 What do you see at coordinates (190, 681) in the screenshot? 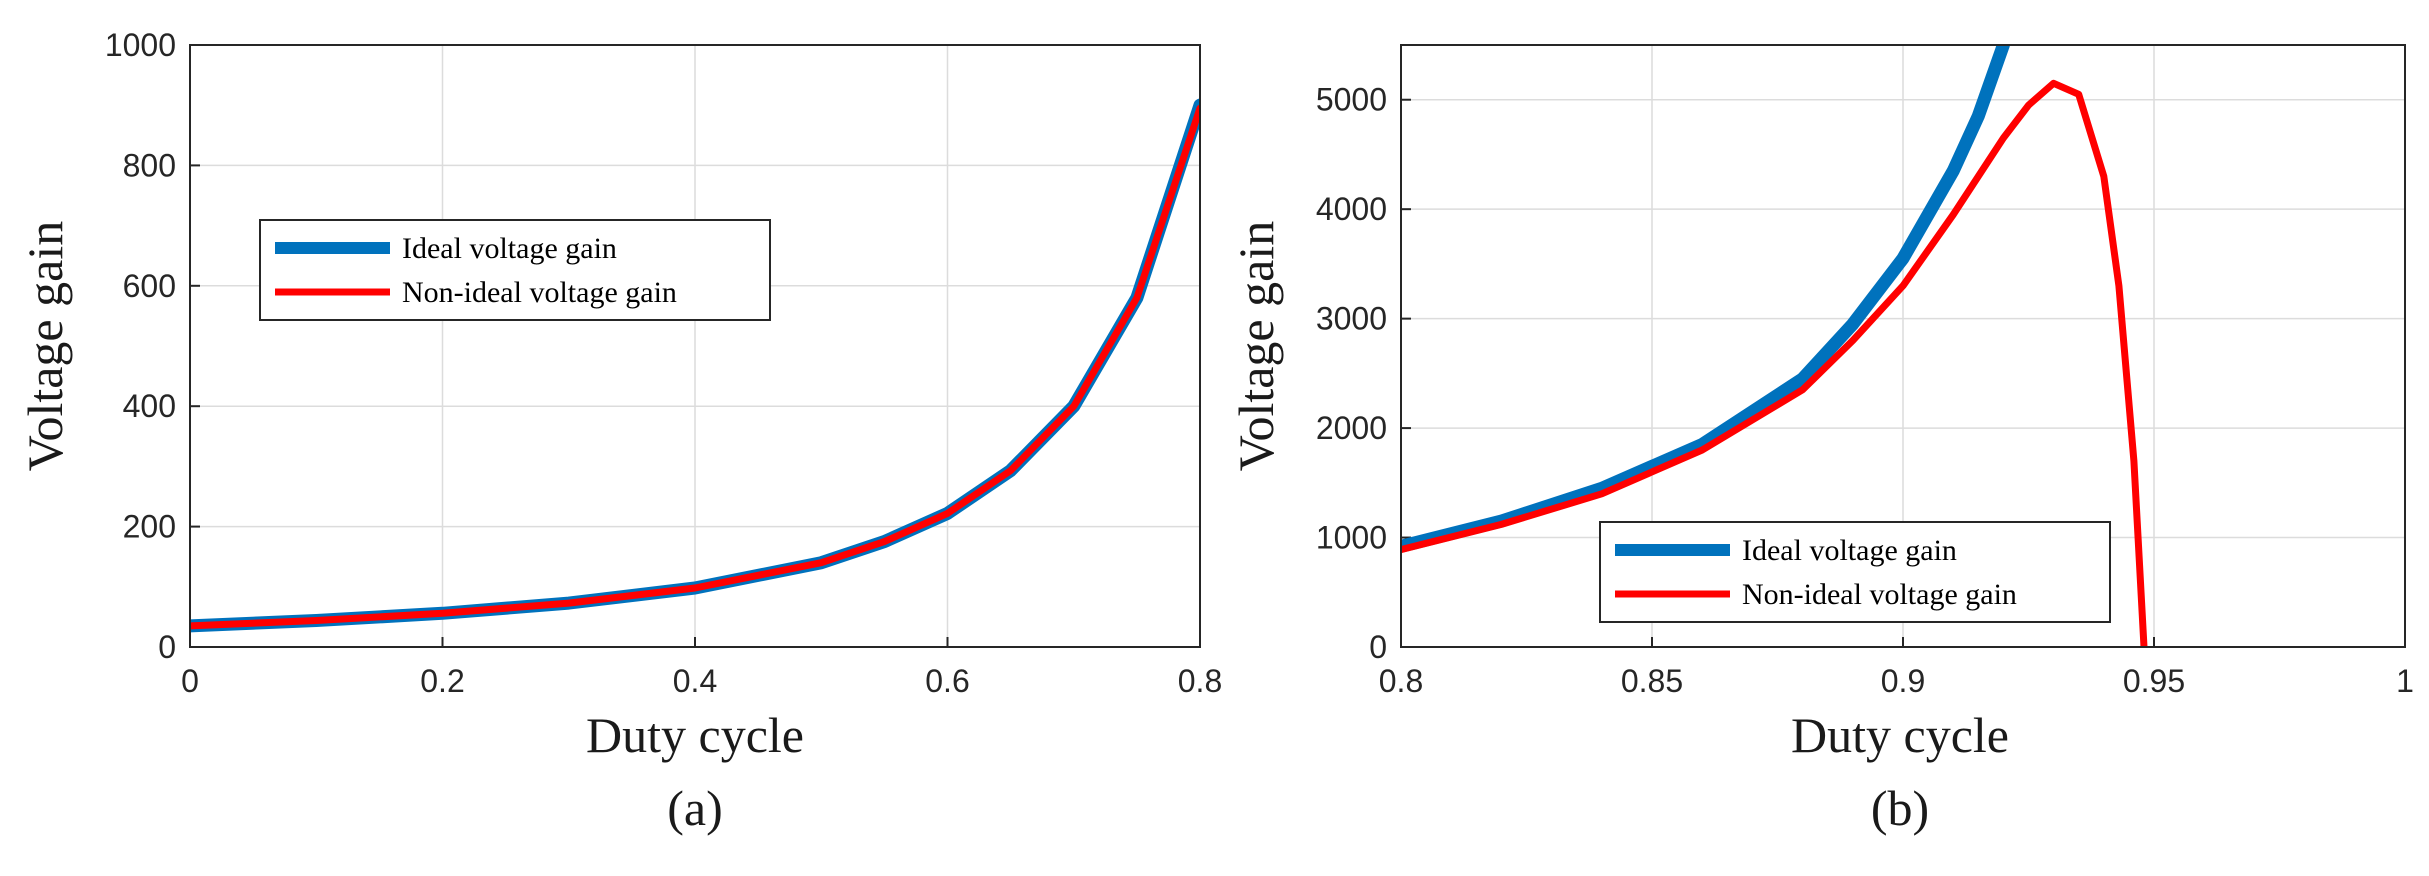
I see `x-tick-label: 0` at bounding box center [190, 681].